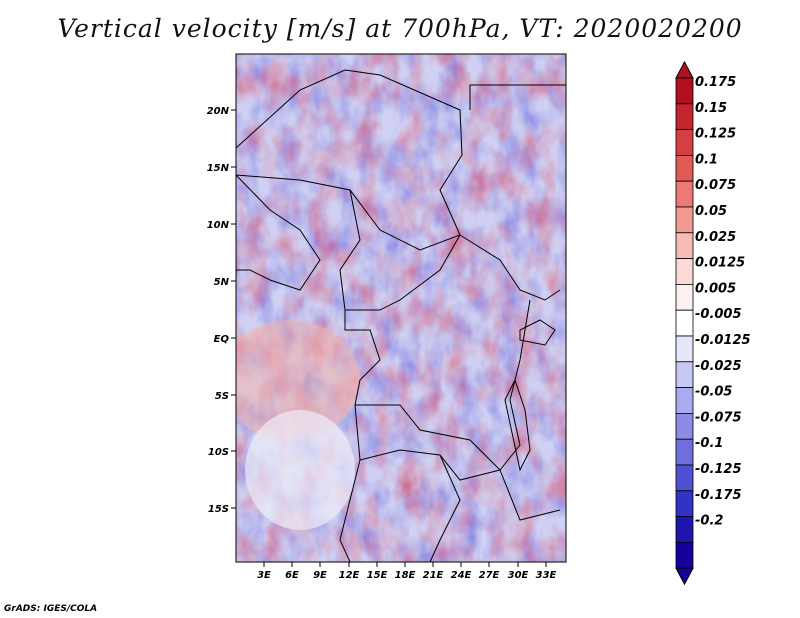 This screenshot has height=618, width=800. Describe the element at coordinates (218, 225) in the screenshot. I see `svg-text: 10N` at that location.